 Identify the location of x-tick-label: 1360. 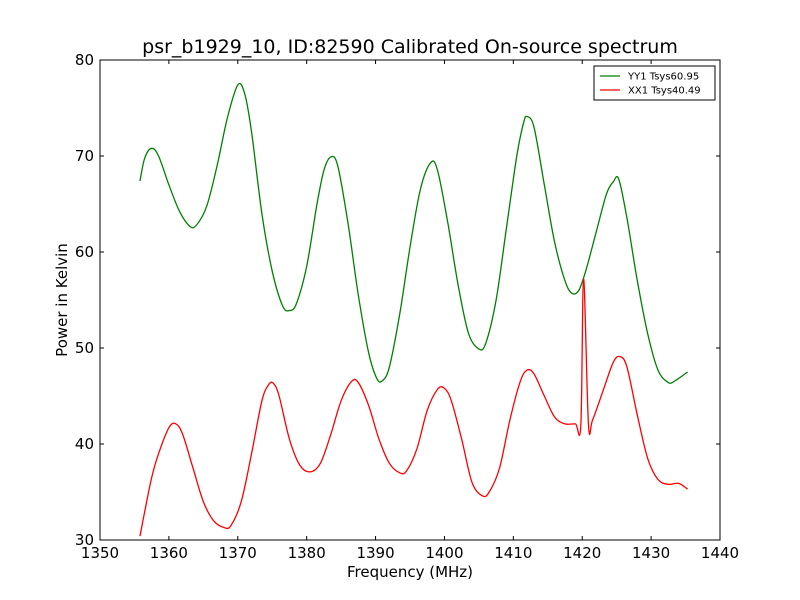
(169, 553).